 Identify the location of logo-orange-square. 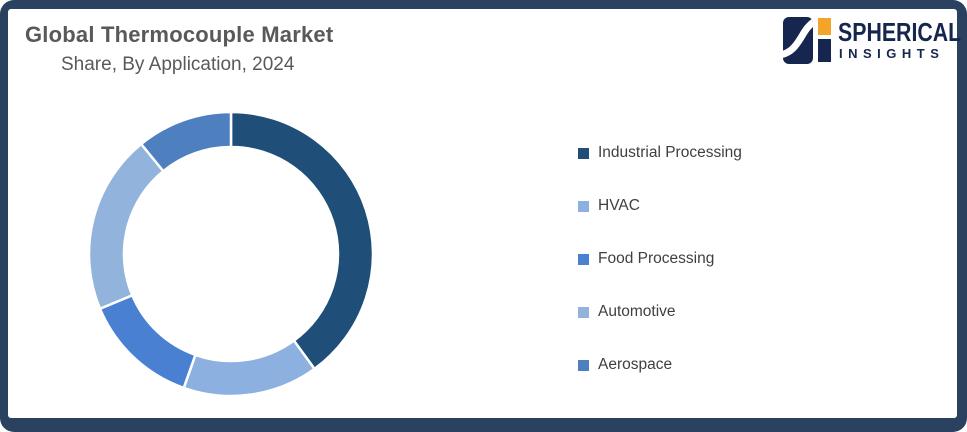
(824, 26).